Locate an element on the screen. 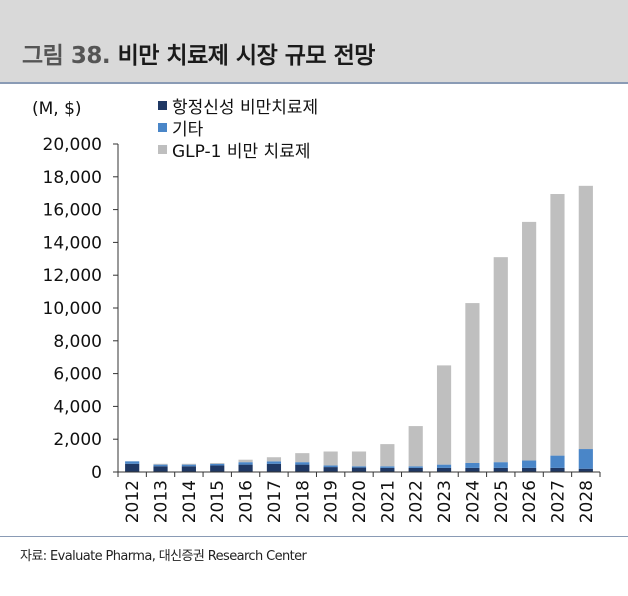 The height and width of the screenshot is (596, 628). x-tick-label: 2028 is located at coordinates (587, 501).